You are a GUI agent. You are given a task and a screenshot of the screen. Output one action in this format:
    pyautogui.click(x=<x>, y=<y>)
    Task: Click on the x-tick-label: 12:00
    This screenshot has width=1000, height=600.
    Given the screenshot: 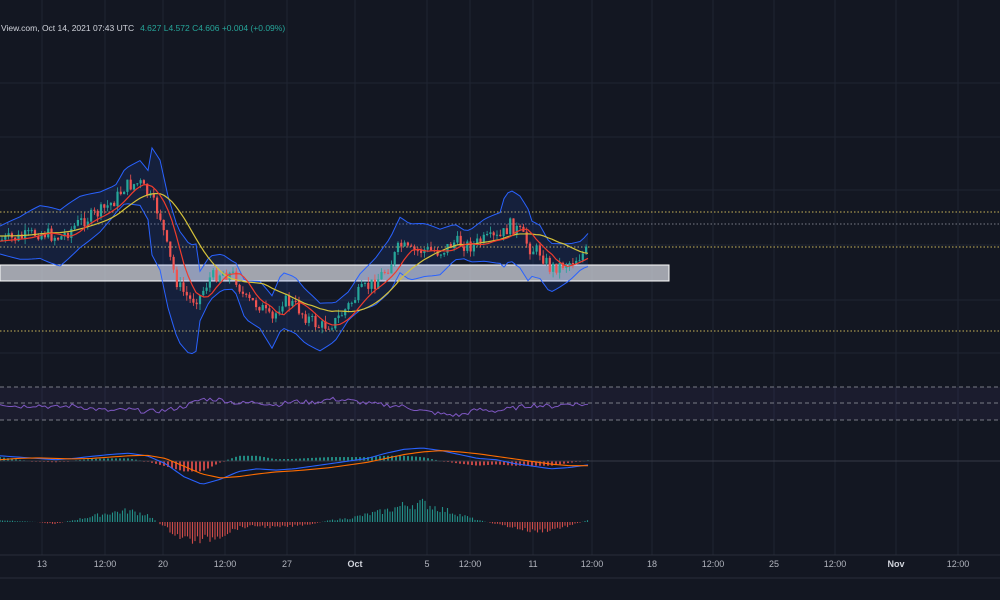 What is the action you would take?
    pyautogui.click(x=958, y=564)
    